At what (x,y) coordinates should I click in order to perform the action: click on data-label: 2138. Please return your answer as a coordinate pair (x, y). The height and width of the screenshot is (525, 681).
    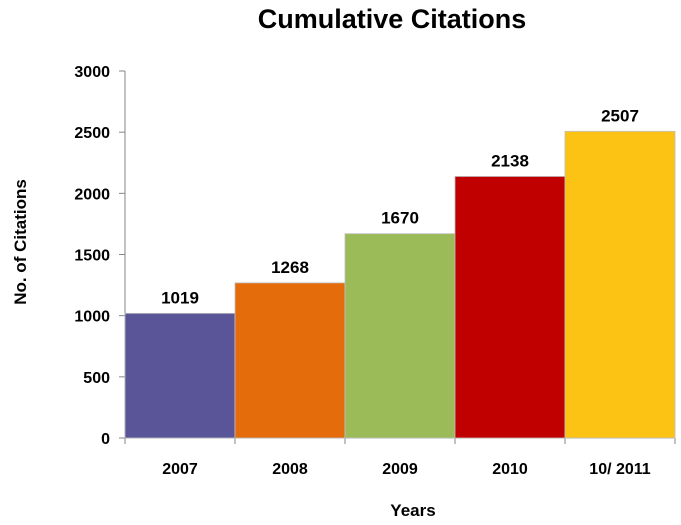
    Looking at the image, I should click on (510, 160).